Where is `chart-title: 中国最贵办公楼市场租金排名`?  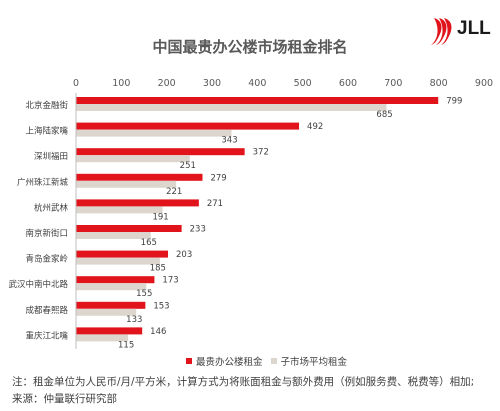 chart-title: 中国最贵办公楼市场租金排名 is located at coordinates (250, 47).